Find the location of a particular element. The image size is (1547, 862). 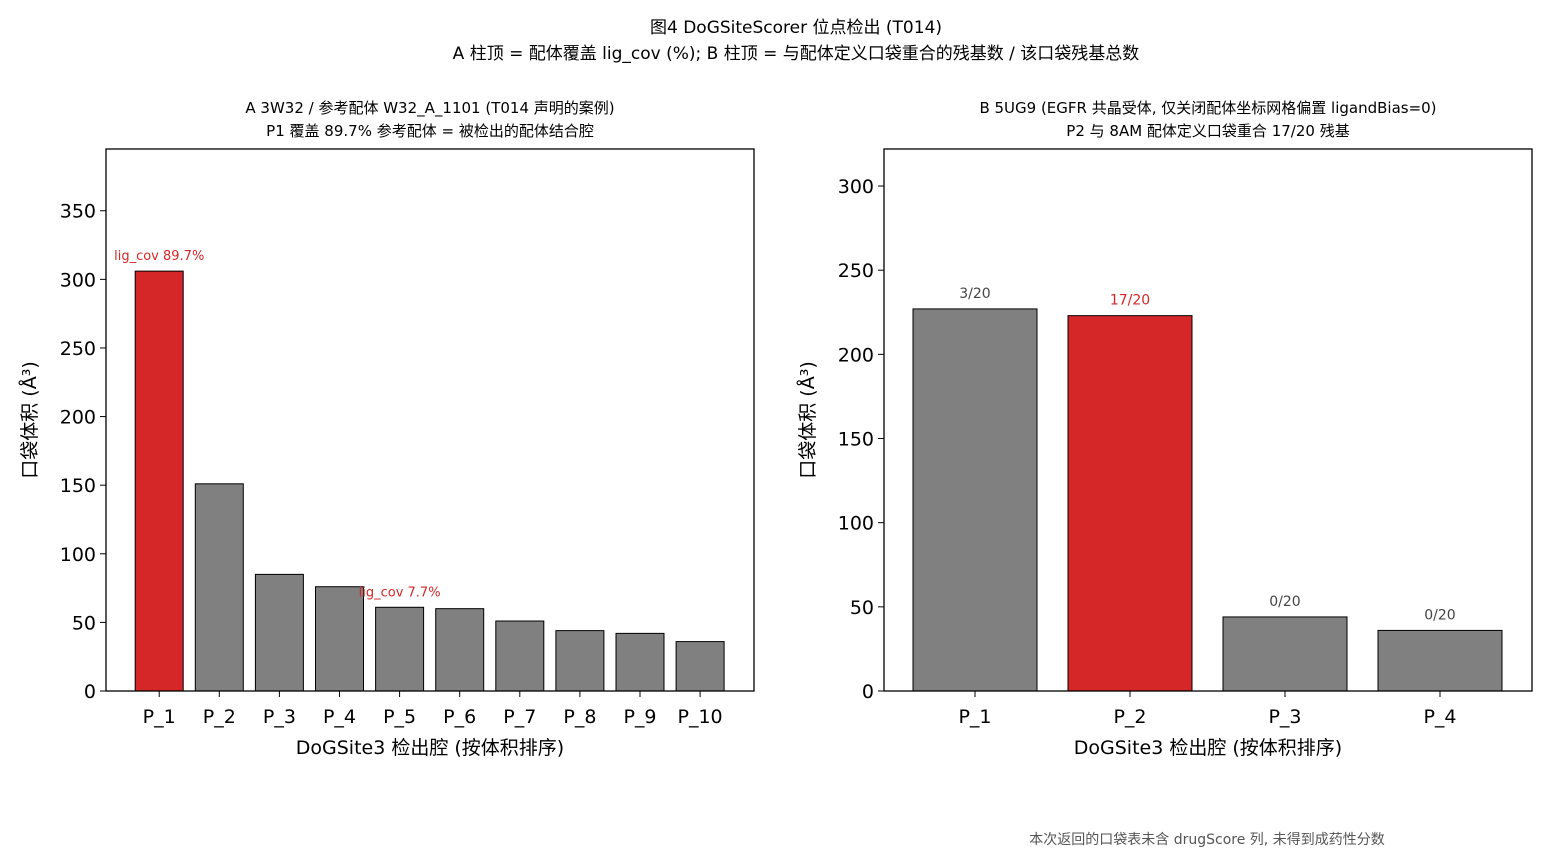

panel-a-xtick-label: P_7 is located at coordinates (519, 717).